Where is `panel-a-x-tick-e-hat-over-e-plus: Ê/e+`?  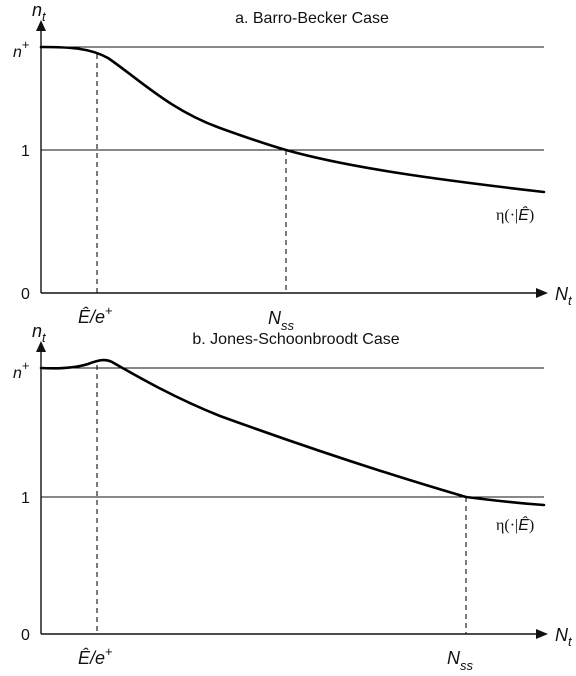 panel-a-x-tick-e-hat-over-e-plus: Ê/e+ is located at coordinates (95, 315).